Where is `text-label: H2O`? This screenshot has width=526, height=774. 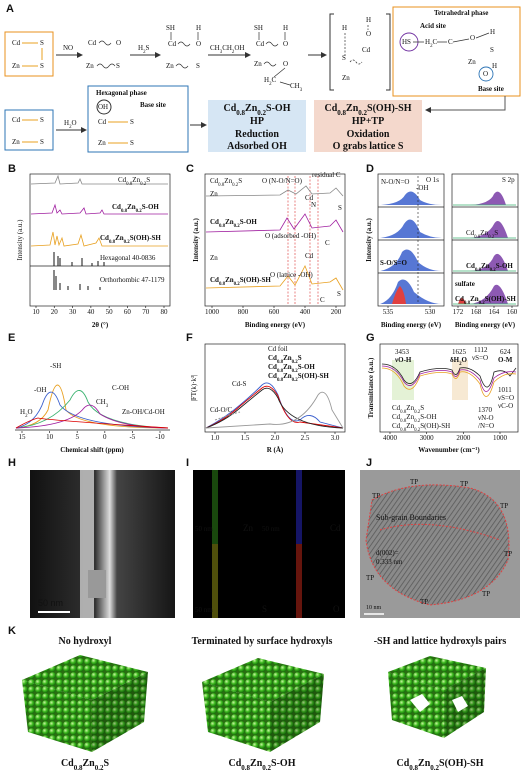 text-label: H2O is located at coordinates (70, 124).